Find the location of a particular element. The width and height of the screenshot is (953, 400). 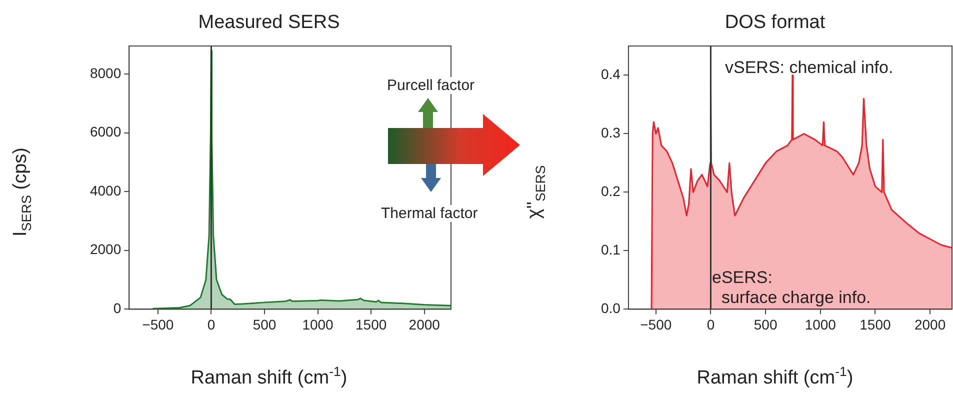

annotation: Purcell factor is located at coordinates (431, 85).